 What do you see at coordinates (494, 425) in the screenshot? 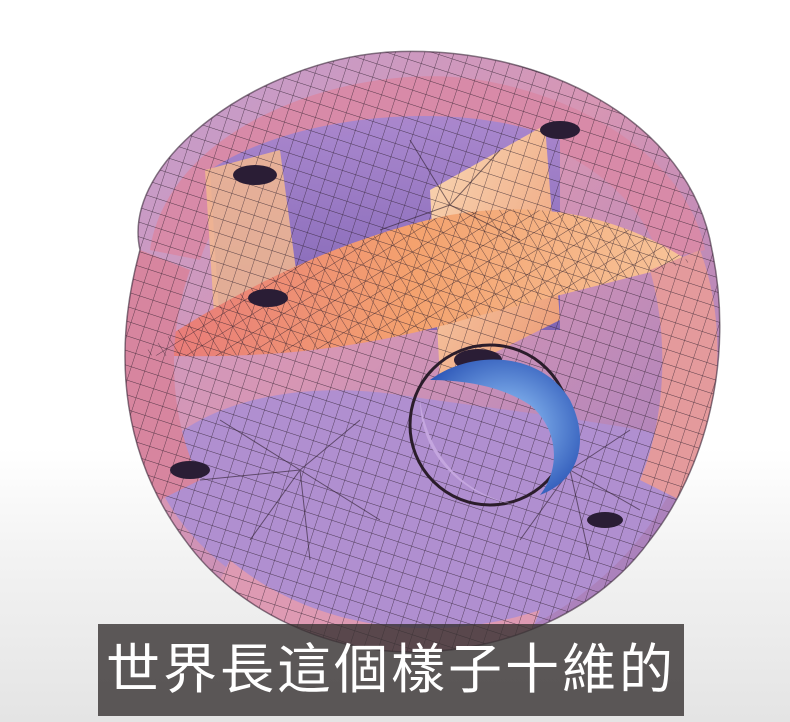
I see `circular-opening` at bounding box center [494, 425].